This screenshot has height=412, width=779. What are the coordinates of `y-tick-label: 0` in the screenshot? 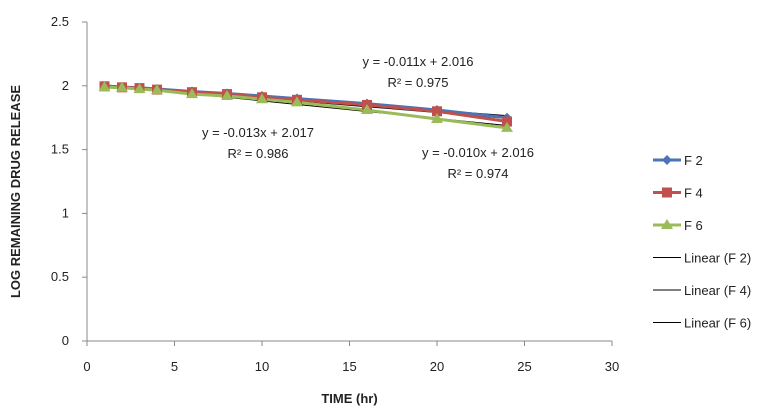 It's located at (65, 340).